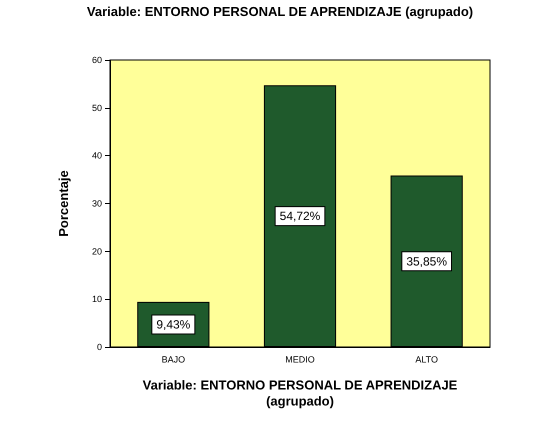 This screenshot has width=560, height=437. I want to click on data-label: 54,72%, so click(300, 216).